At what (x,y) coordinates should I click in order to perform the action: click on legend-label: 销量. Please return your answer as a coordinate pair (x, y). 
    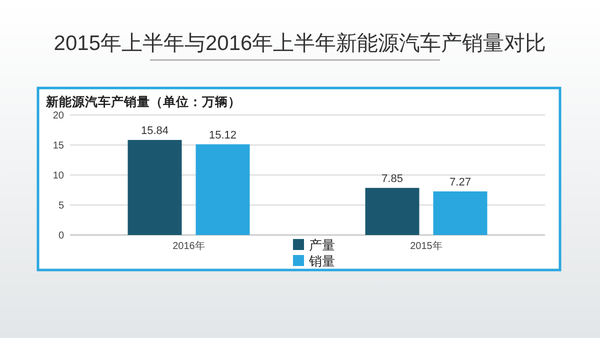
    Looking at the image, I should click on (321, 261).